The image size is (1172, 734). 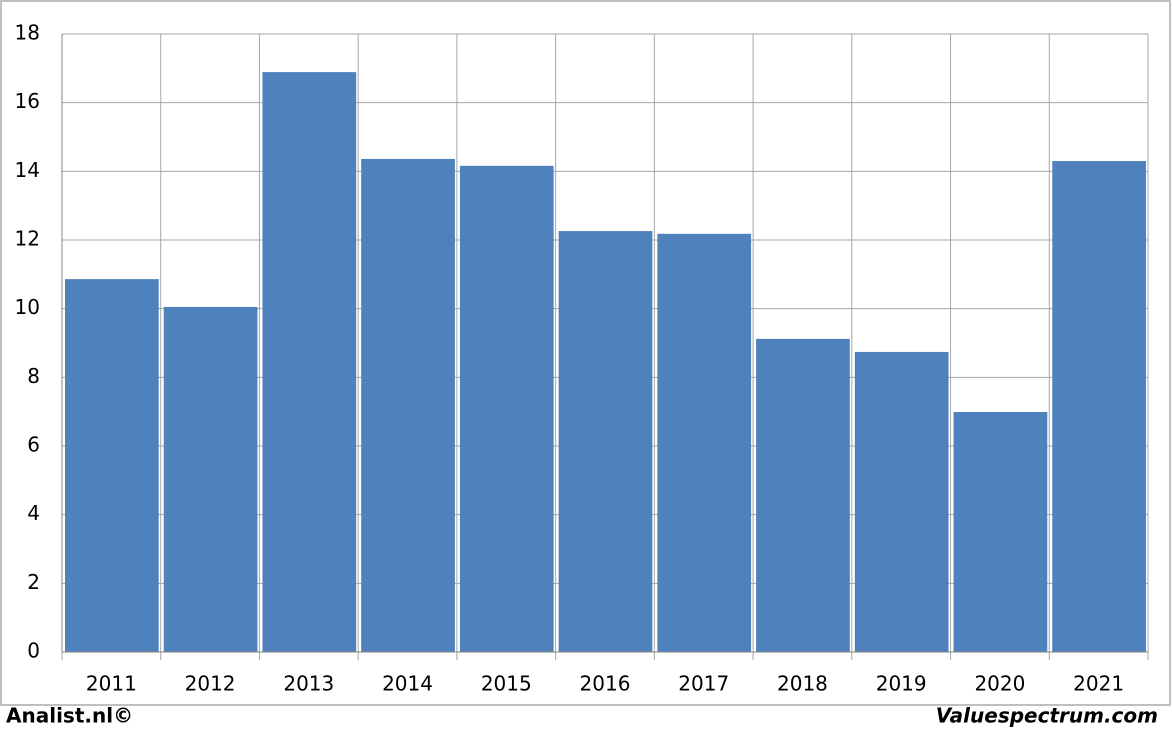 I want to click on x-tick-label: 2016, so click(x=605, y=684).